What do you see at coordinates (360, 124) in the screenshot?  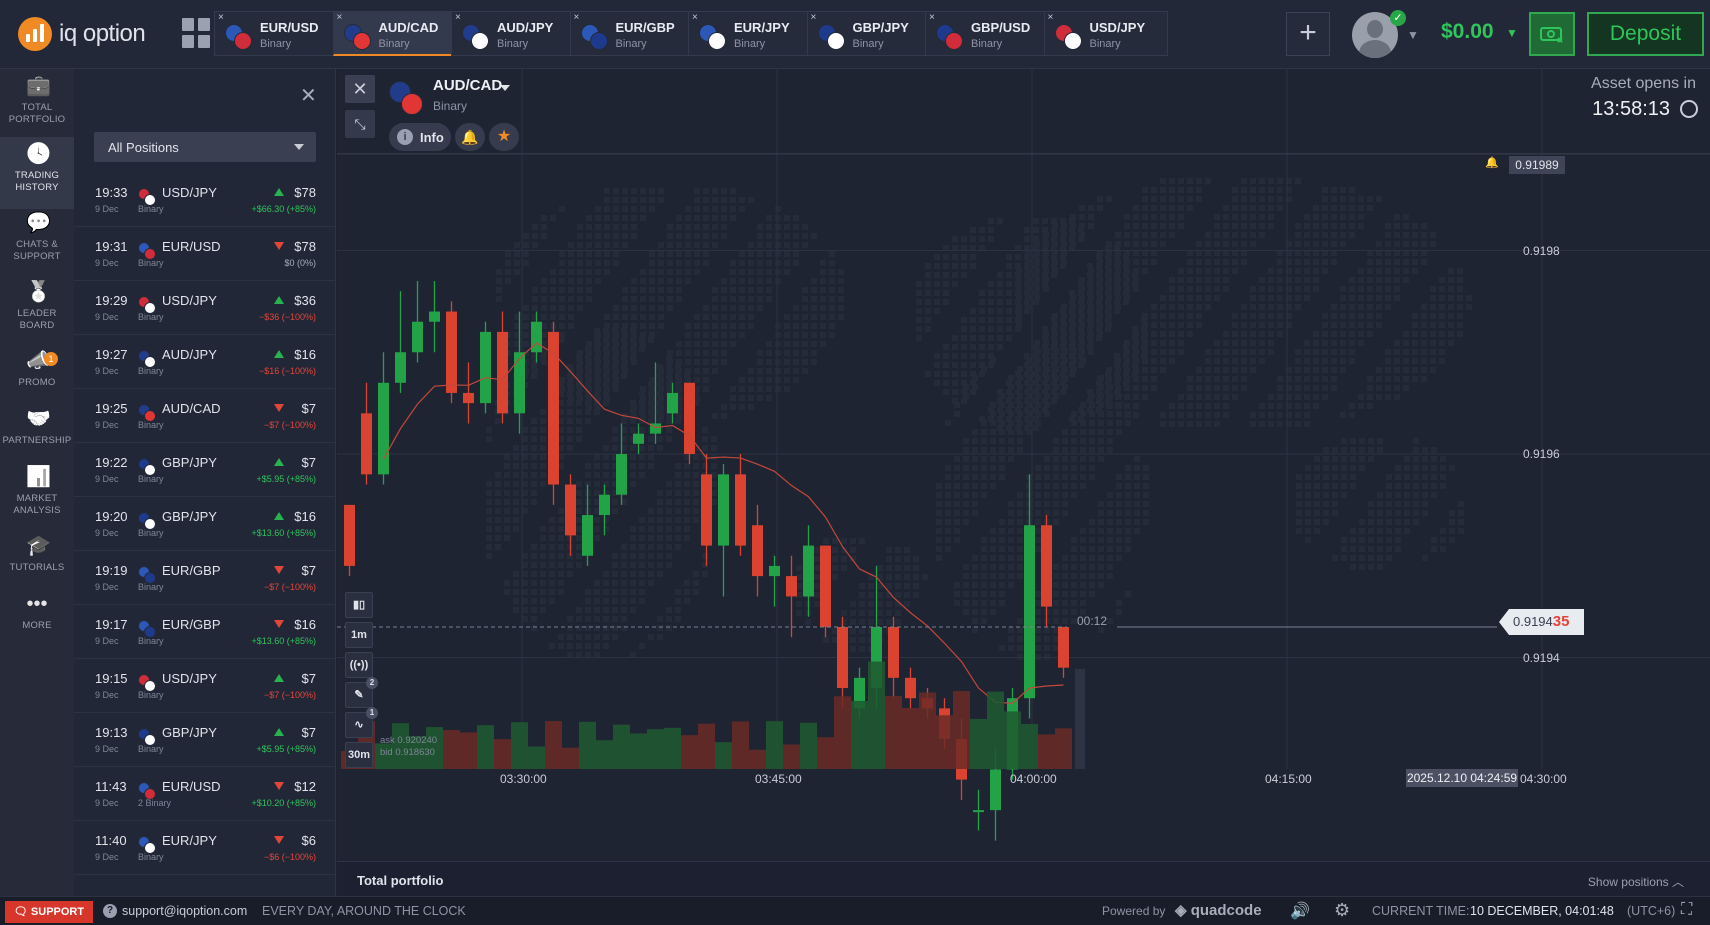 I see `minimize-chart-button: ⤡` at bounding box center [360, 124].